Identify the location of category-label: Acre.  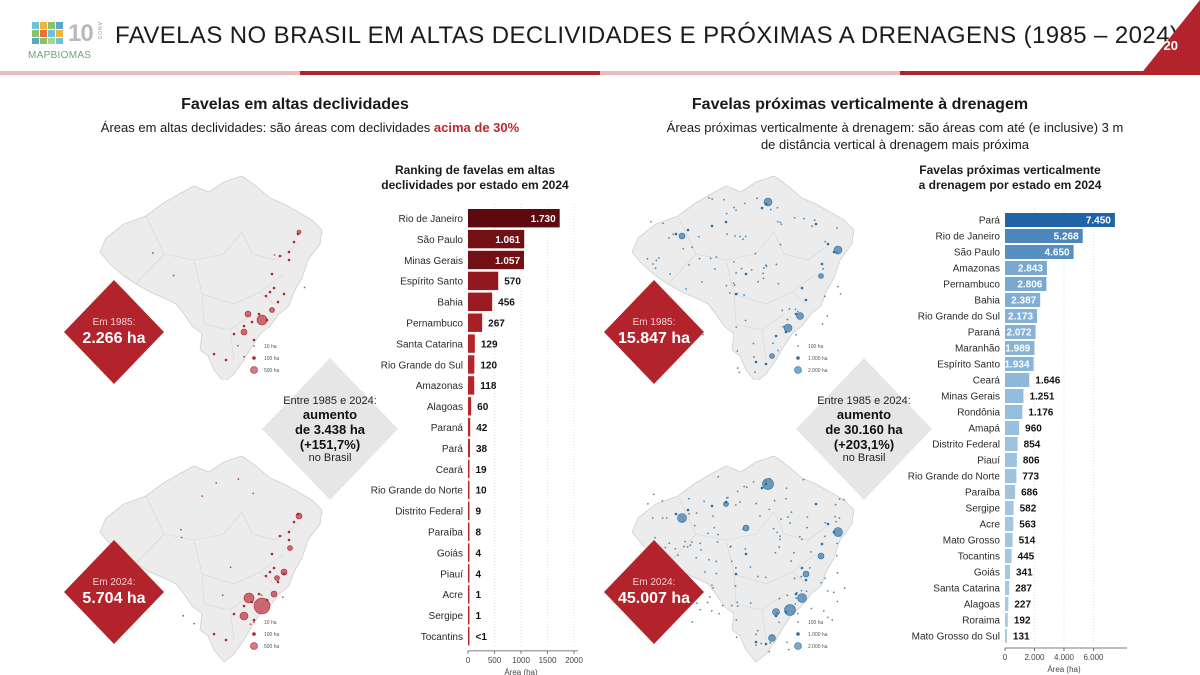
(452, 595).